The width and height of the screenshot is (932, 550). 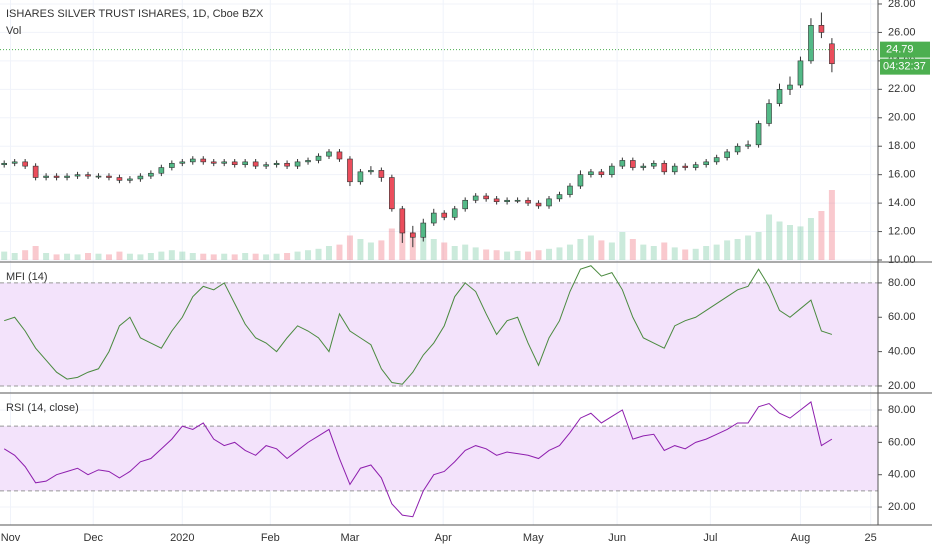 What do you see at coordinates (902, 475) in the screenshot?
I see `y-tick-label: 40.00` at bounding box center [902, 475].